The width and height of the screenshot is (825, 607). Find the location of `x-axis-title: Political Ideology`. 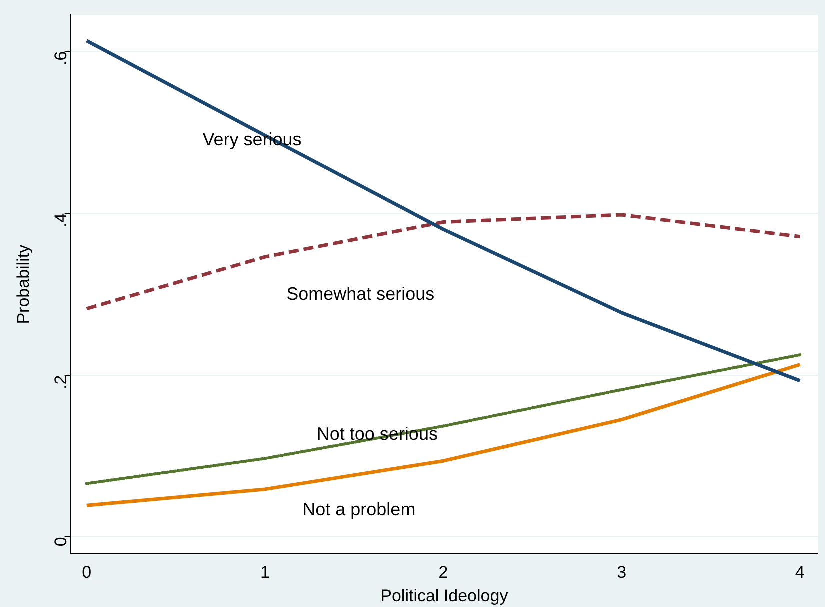

x-axis-title: Political Ideology is located at coordinates (444, 596).